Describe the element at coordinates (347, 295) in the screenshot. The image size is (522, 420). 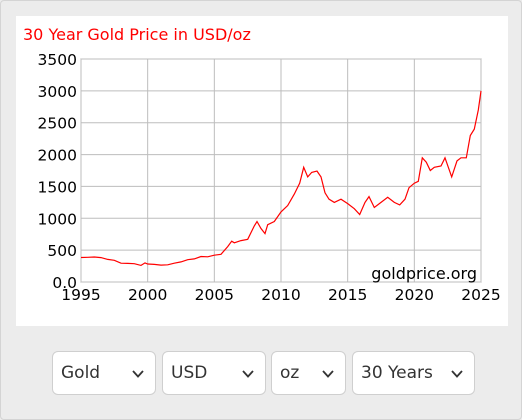
I see `x-tick-label: 2015` at that location.